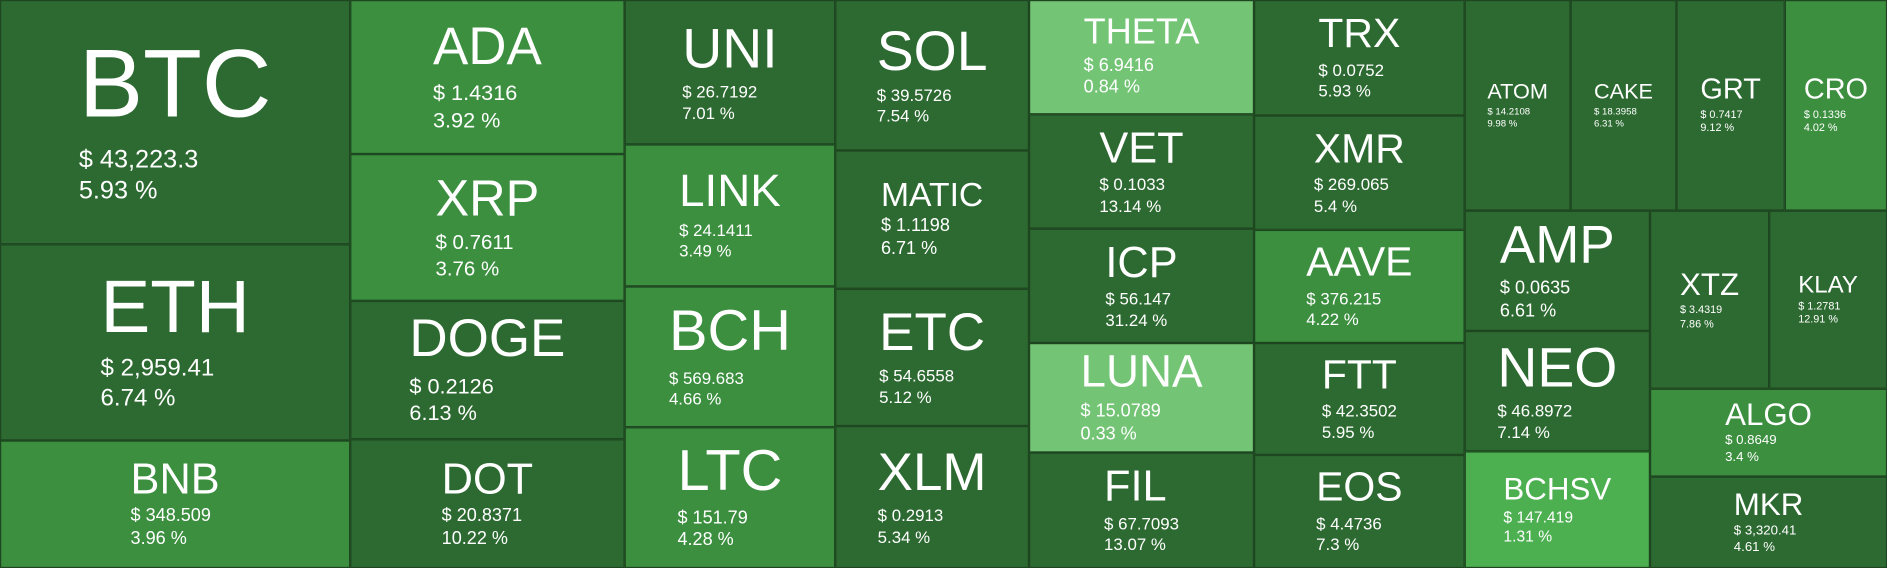  What do you see at coordinates (443, 412) in the screenshot?
I see `coin-change: 6.13 %` at bounding box center [443, 412].